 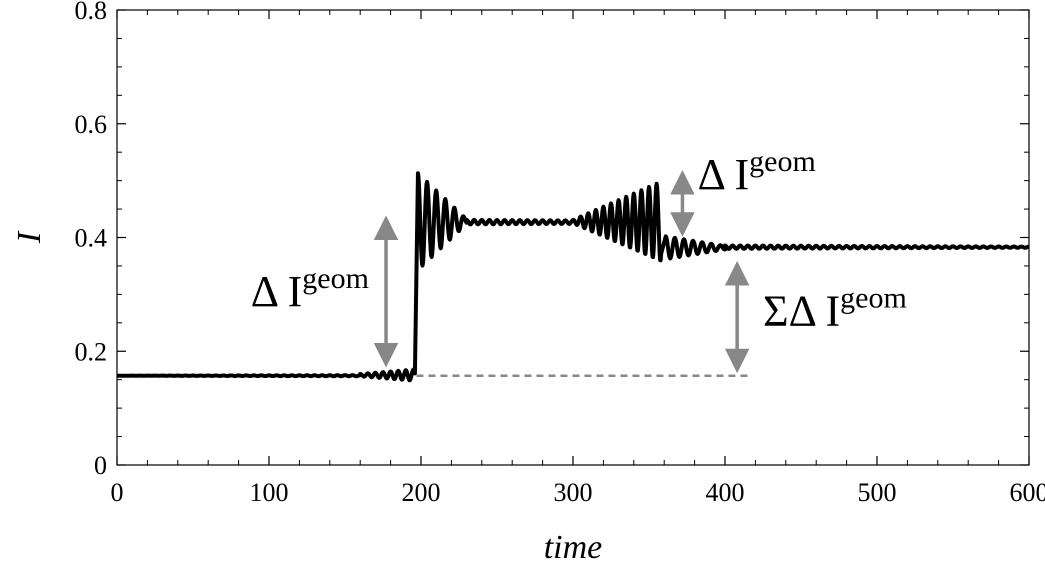 I want to click on annotation-label-1: Δ Igeom, so click(x=757, y=172).